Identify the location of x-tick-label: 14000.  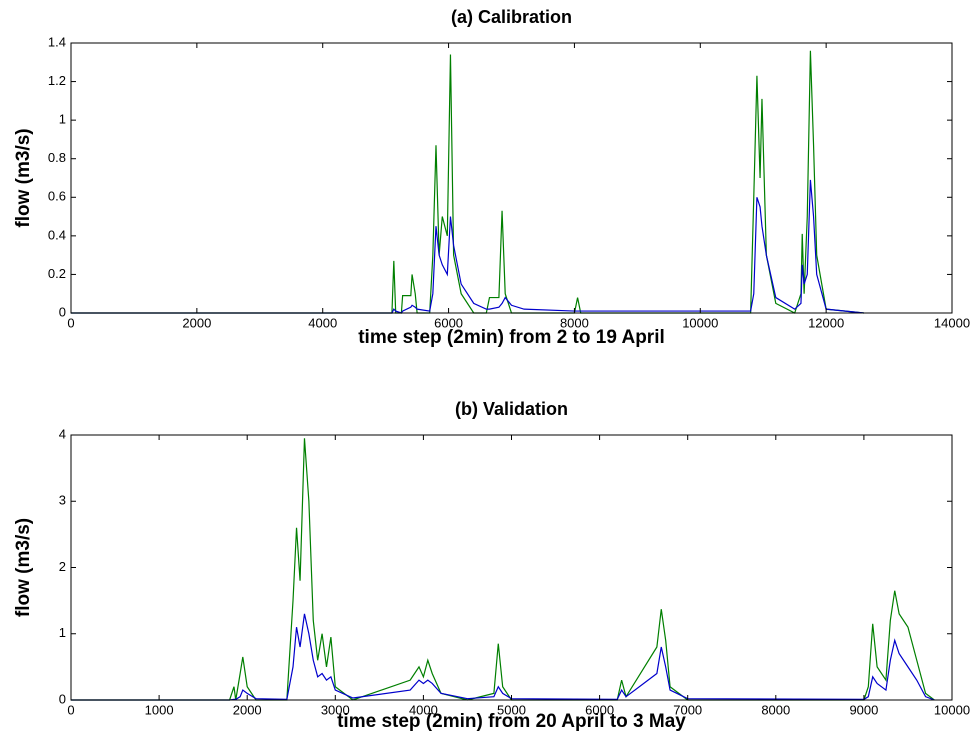
(952, 322).